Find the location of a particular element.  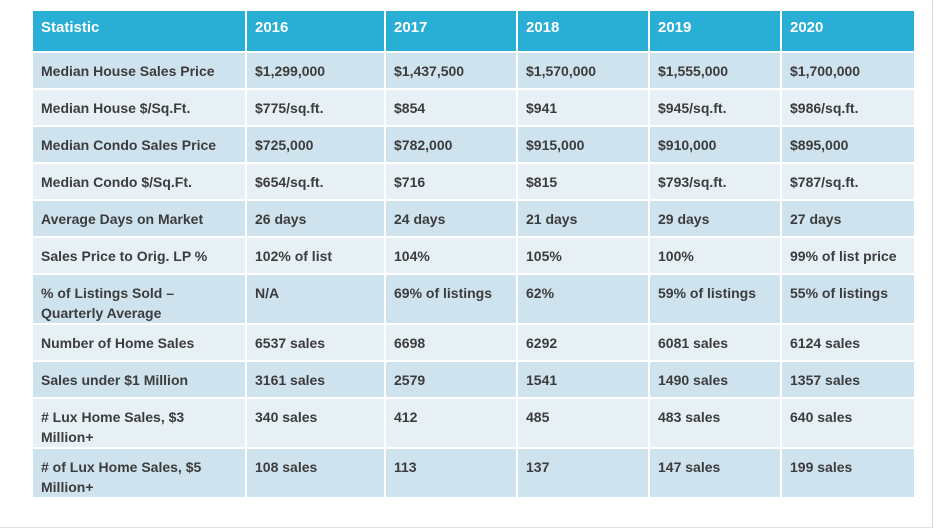

table-cell: 26 days is located at coordinates (316, 219).